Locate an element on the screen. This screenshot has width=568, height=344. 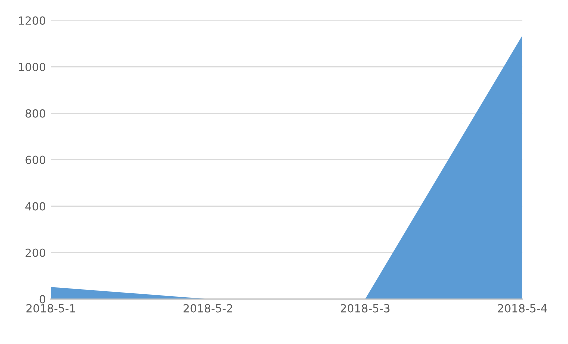
y-tick-label: 800 is located at coordinates (36, 113).